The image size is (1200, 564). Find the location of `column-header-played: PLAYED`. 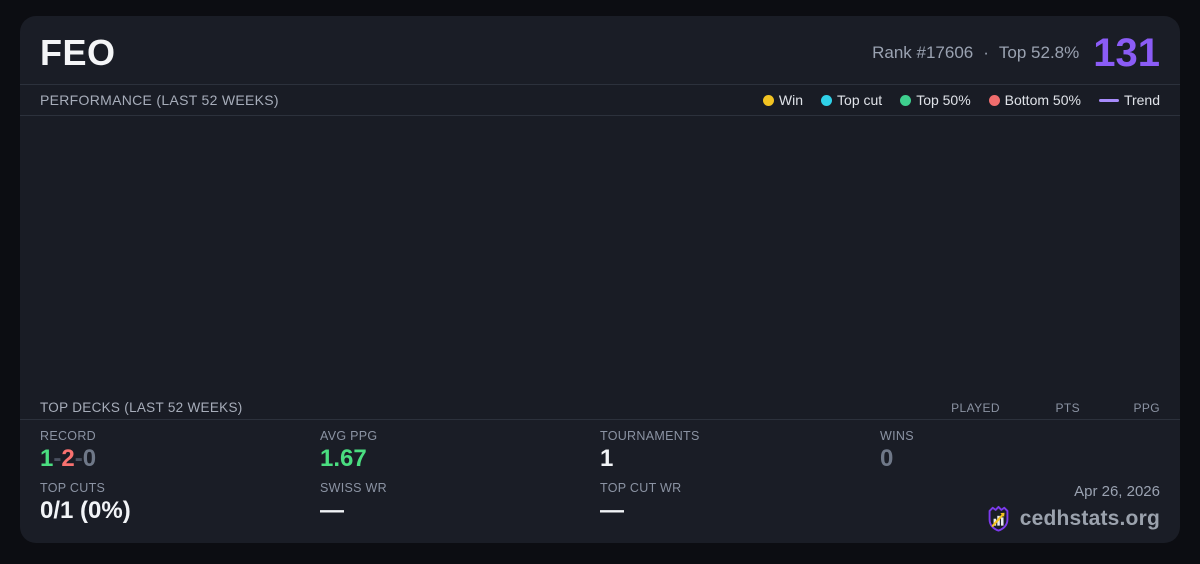

column-header-played: PLAYED is located at coordinates (975, 407).